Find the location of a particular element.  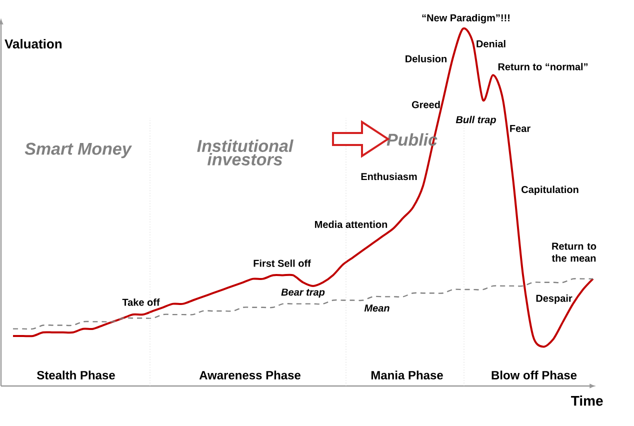

annotation: Capitulation is located at coordinates (550, 191).